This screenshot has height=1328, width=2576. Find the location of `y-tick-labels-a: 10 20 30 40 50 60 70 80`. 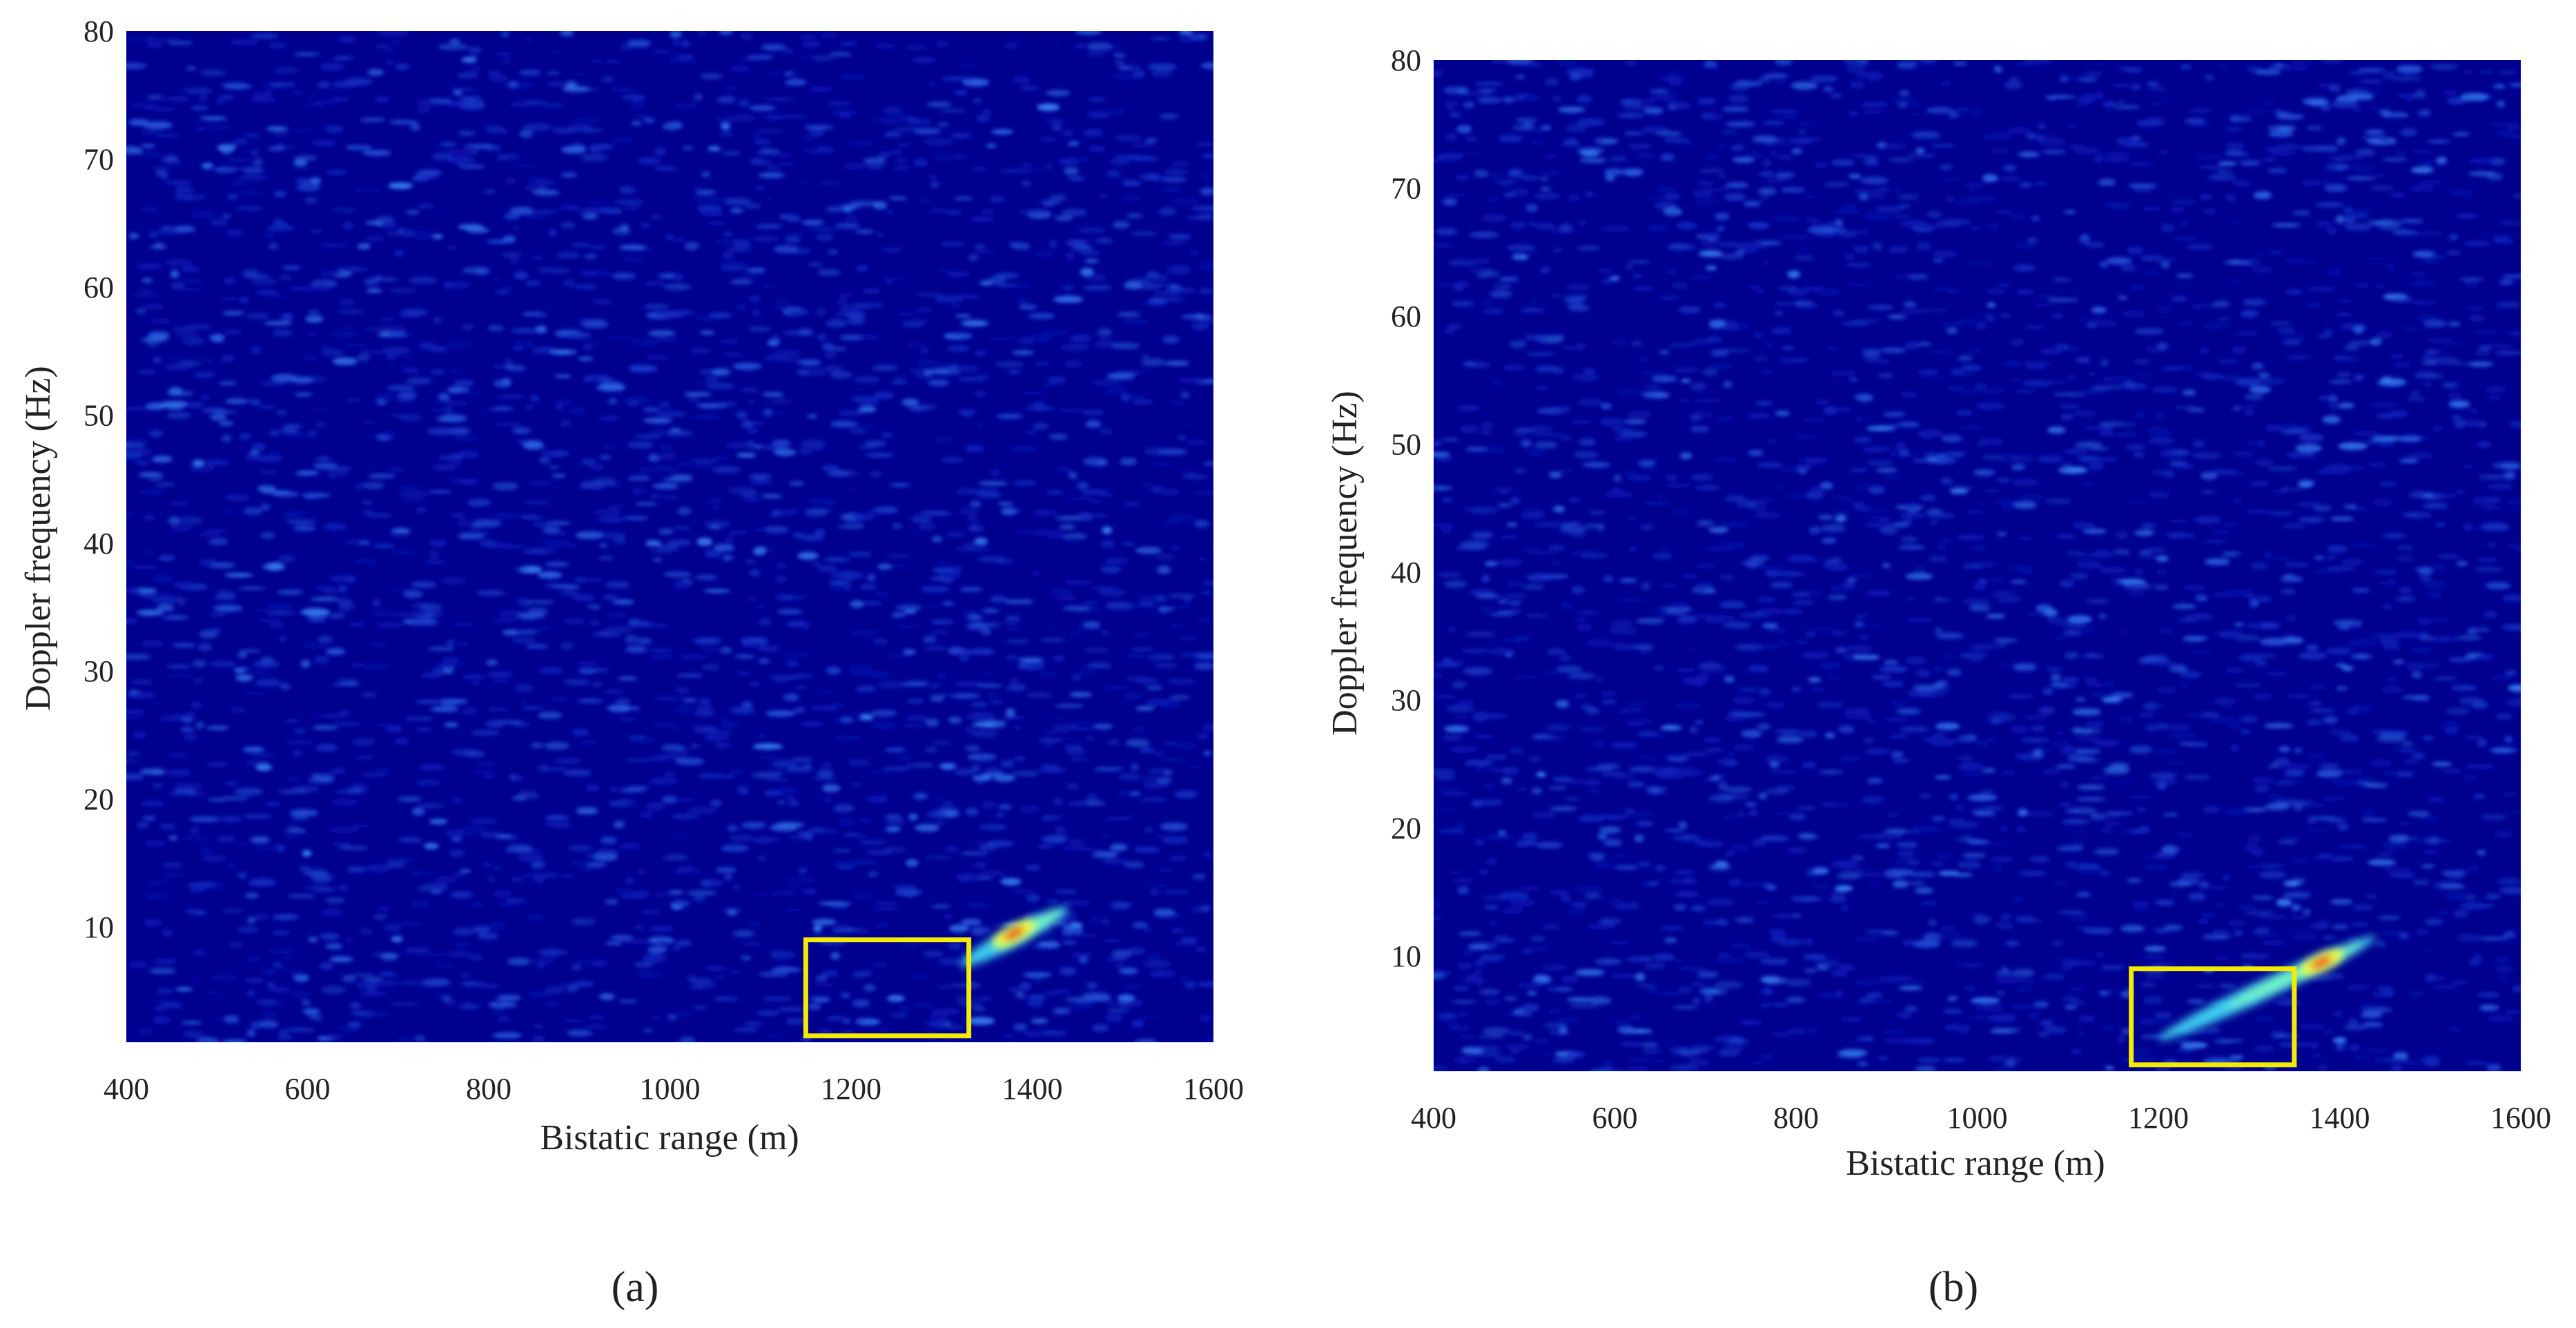

y-tick-labels-a: 10 20 30 40 50 60 70 80 is located at coordinates (99, 479).